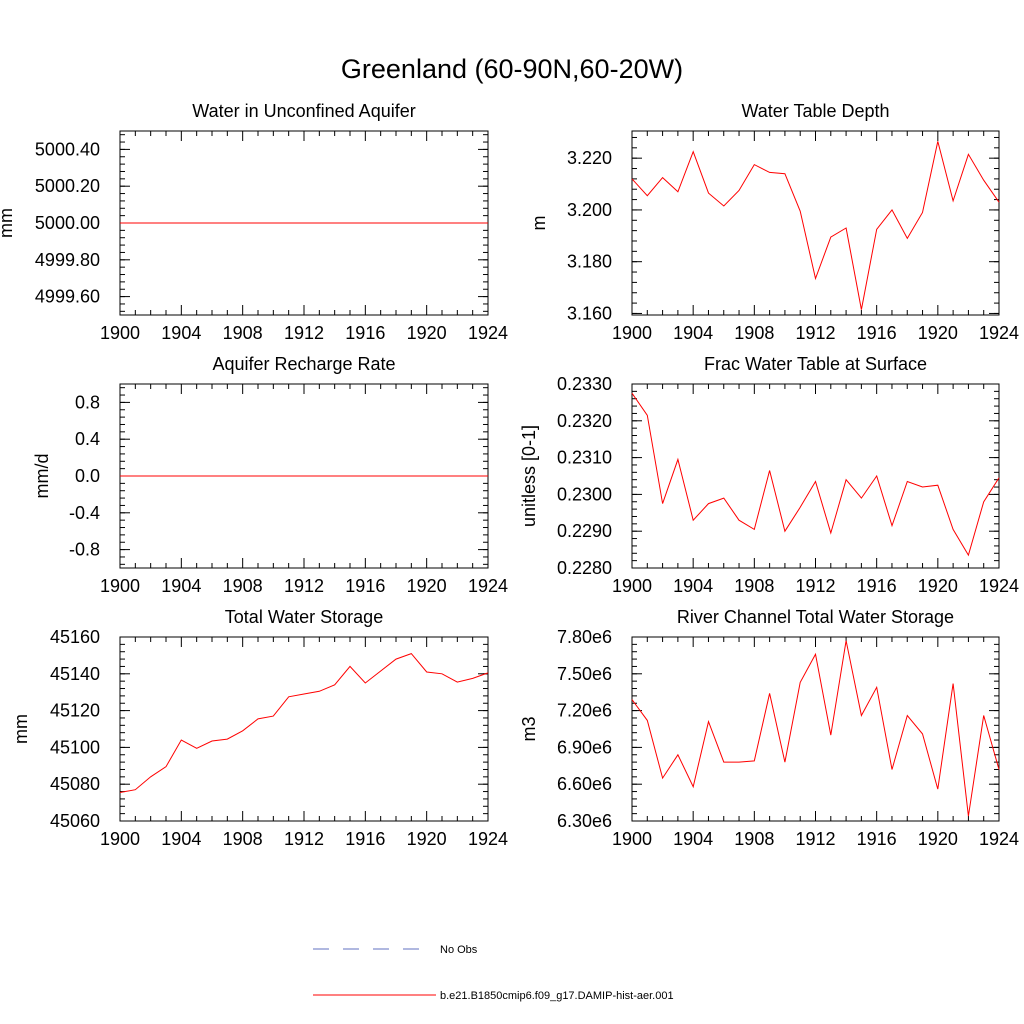  I want to click on y-tick-label: 3.180, so click(589, 262).